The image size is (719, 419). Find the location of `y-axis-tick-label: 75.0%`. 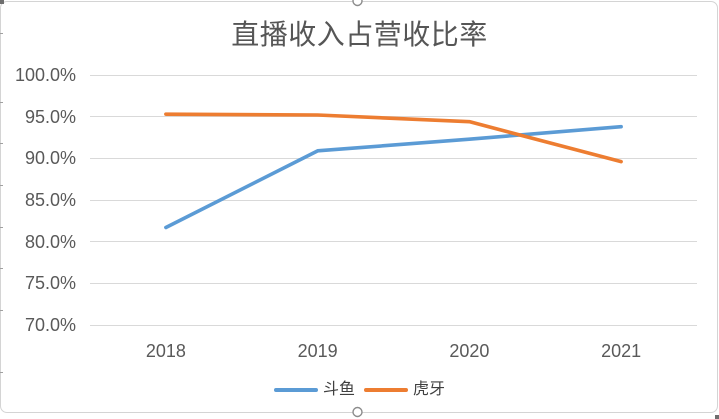

y-axis-tick-label: 75.0% is located at coordinates (50, 283).